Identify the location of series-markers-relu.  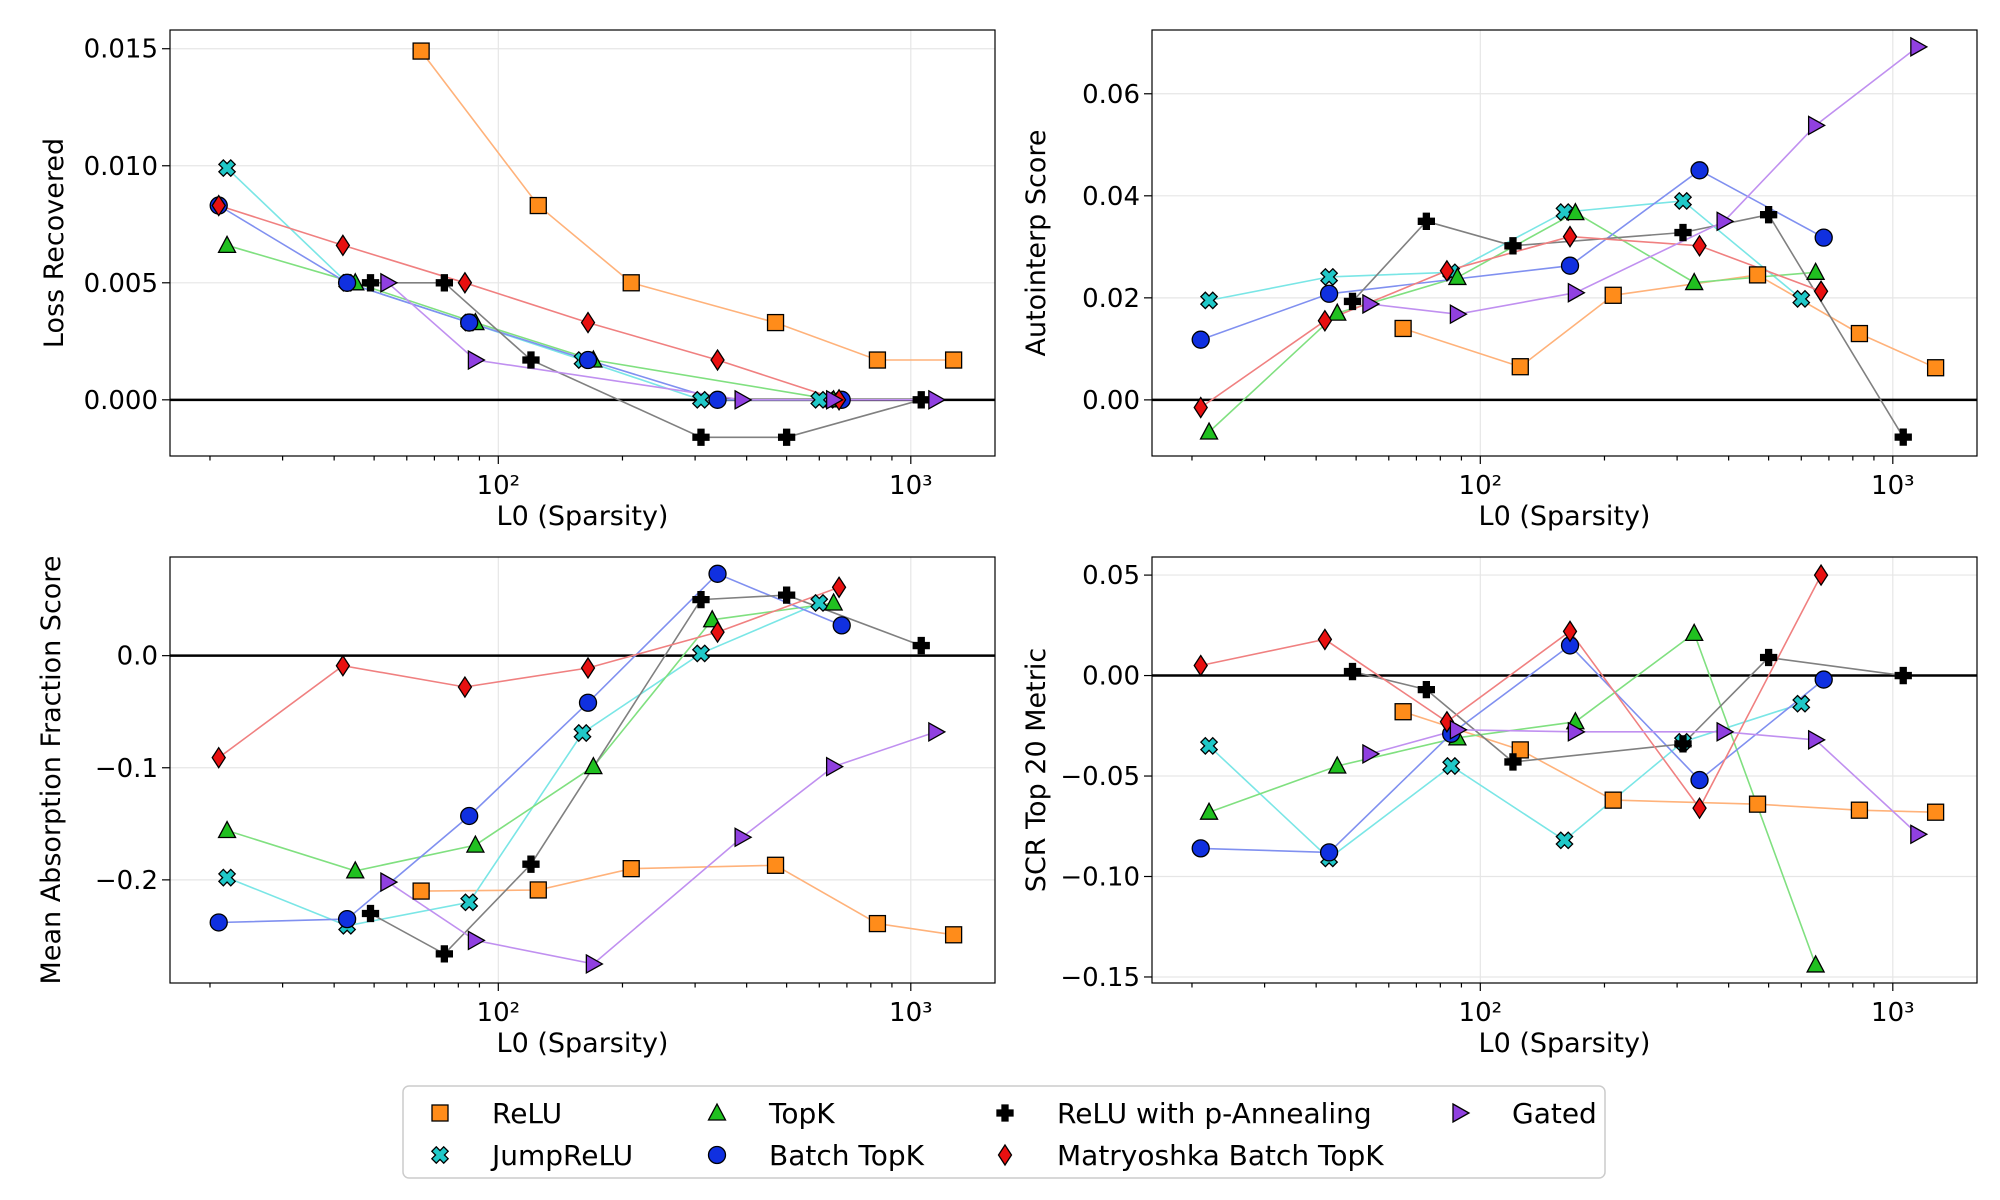
(687, 900).